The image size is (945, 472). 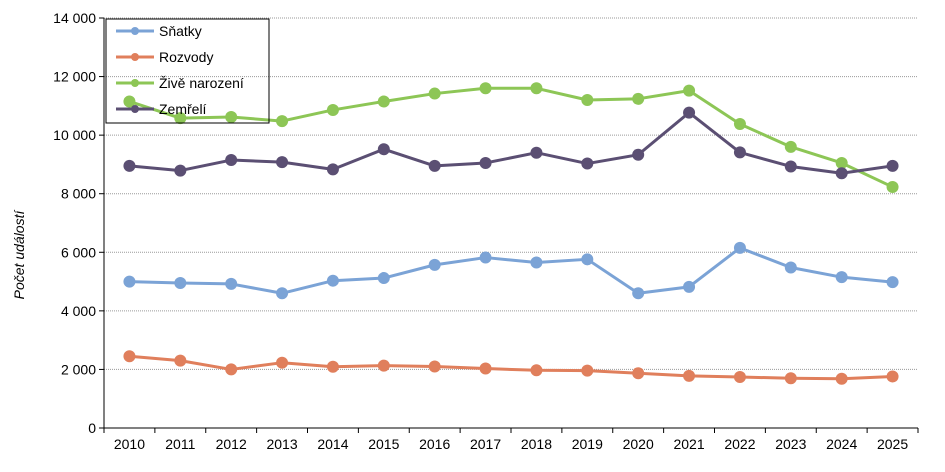 I want to click on y-tick-label: 6 000, so click(x=78, y=252).